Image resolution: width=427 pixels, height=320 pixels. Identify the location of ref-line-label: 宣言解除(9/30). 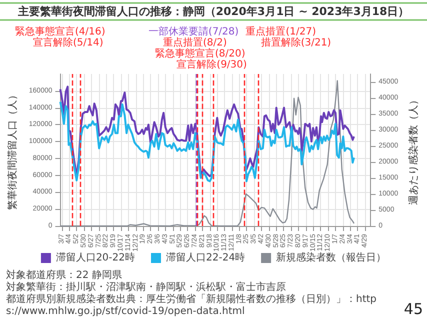
(212, 64).